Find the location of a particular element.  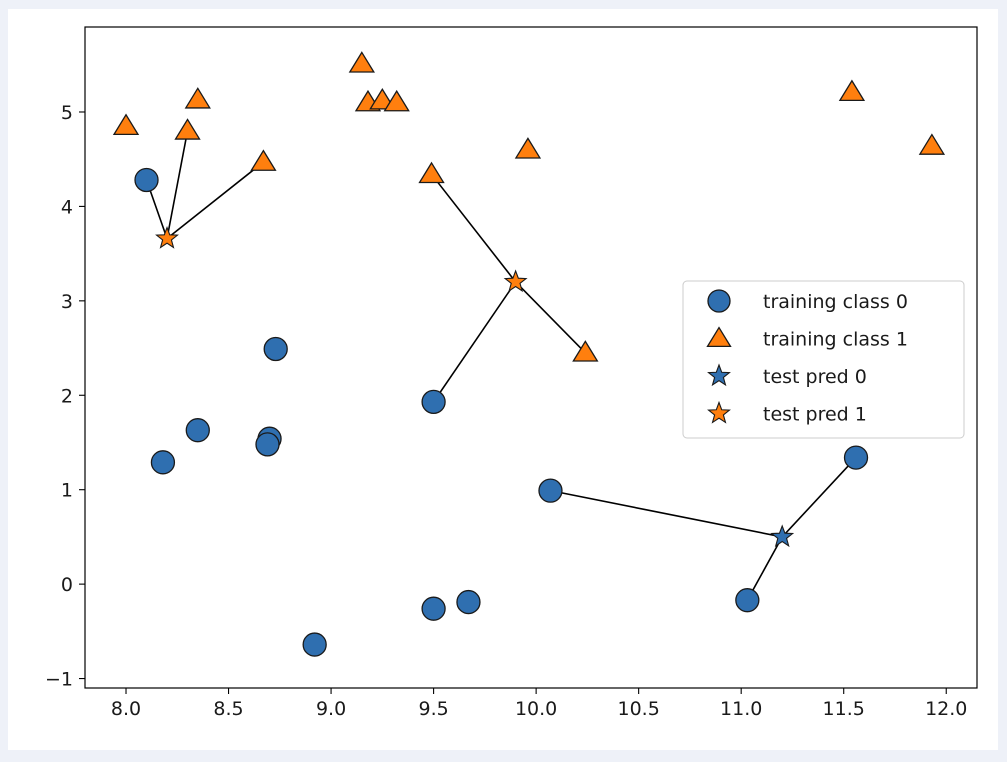

legend-item: test pred 0 is located at coordinates (787, 375).